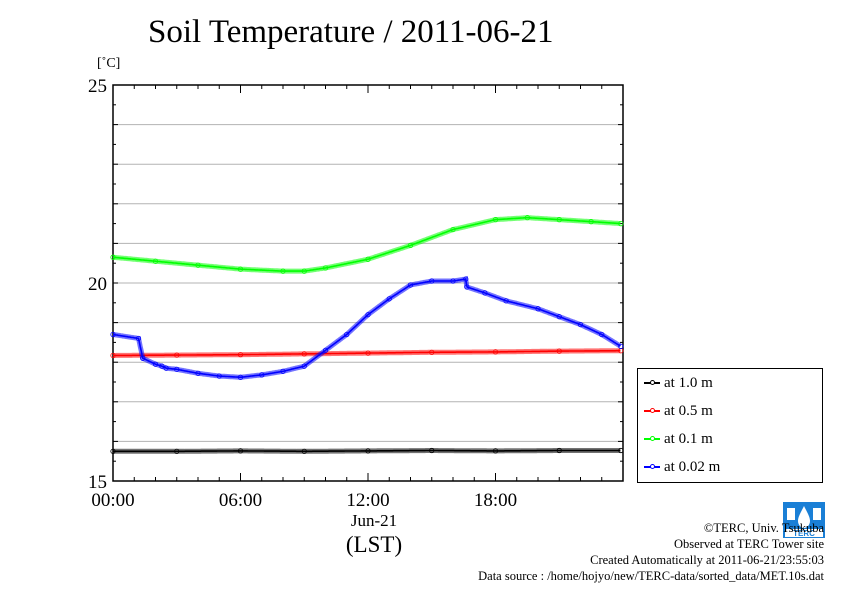 This screenshot has height=595, width=842. I want to click on series-at-0-02-m, so click(367, 327).